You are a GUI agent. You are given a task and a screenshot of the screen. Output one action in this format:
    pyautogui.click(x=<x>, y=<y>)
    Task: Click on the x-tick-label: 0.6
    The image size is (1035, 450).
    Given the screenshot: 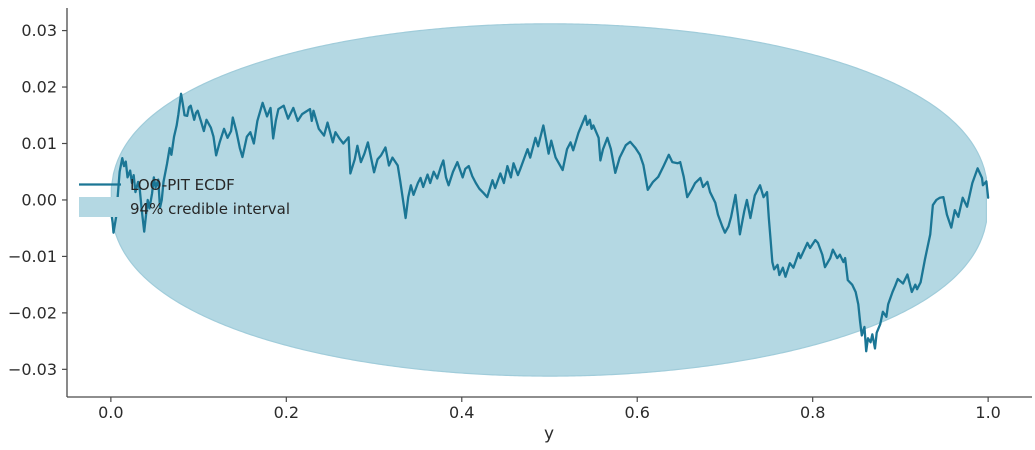 What is the action you would take?
    pyautogui.click(x=637, y=412)
    